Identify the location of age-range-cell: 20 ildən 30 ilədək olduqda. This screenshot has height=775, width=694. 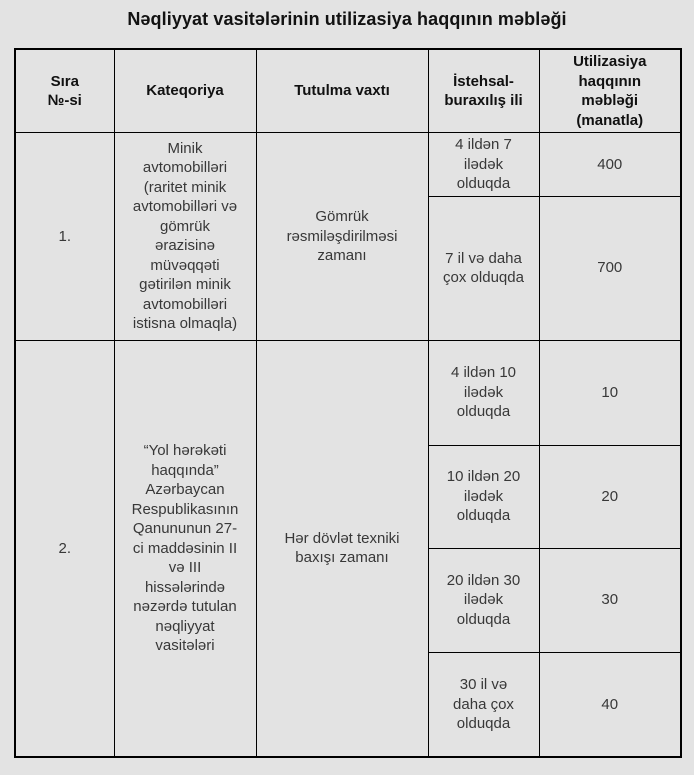
(483, 600).